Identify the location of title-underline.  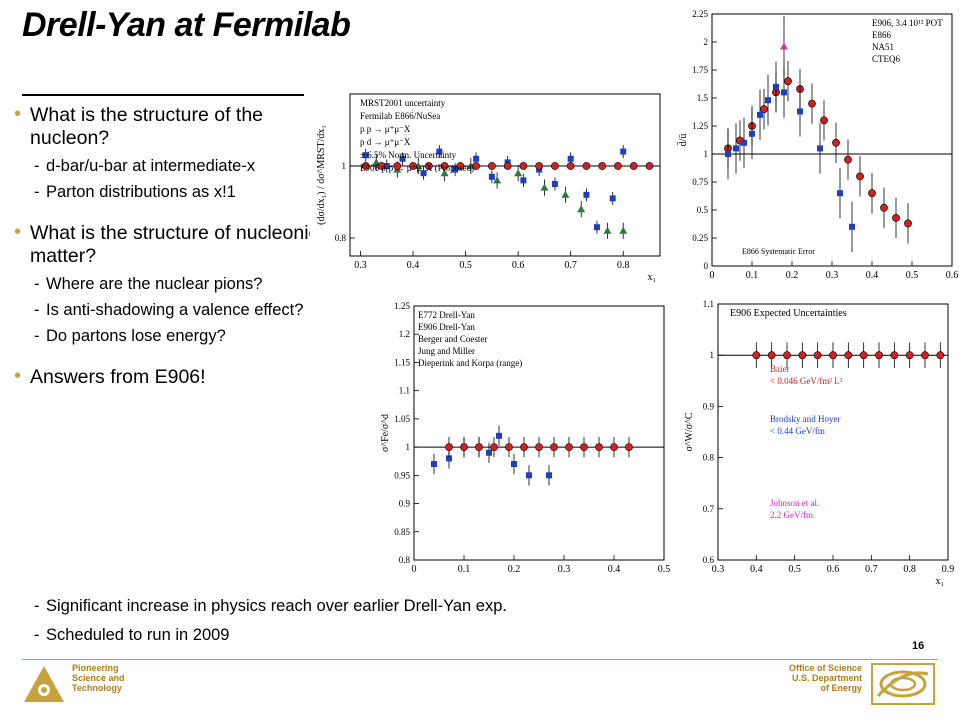
(163, 95).